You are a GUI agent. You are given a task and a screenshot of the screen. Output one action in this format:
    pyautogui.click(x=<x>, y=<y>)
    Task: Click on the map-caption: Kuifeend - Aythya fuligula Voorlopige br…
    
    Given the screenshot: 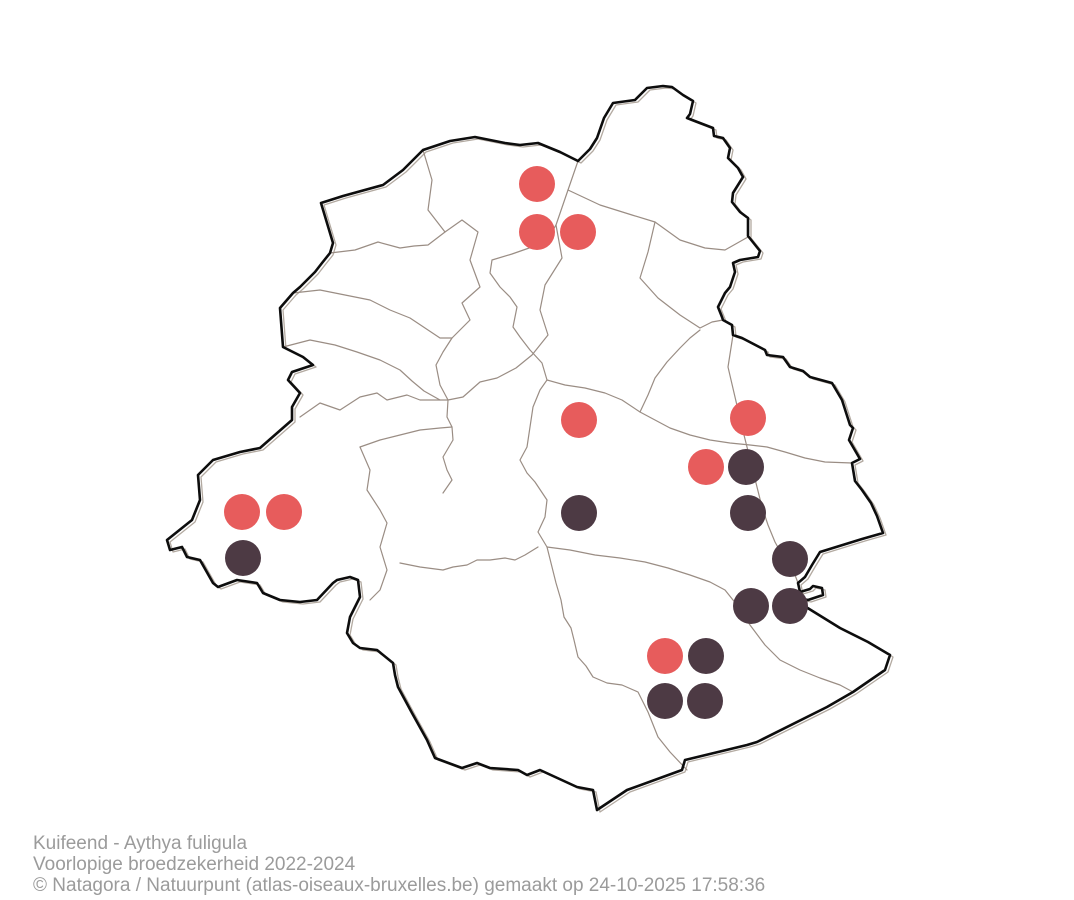 What is the action you would take?
    pyautogui.click(x=399, y=864)
    